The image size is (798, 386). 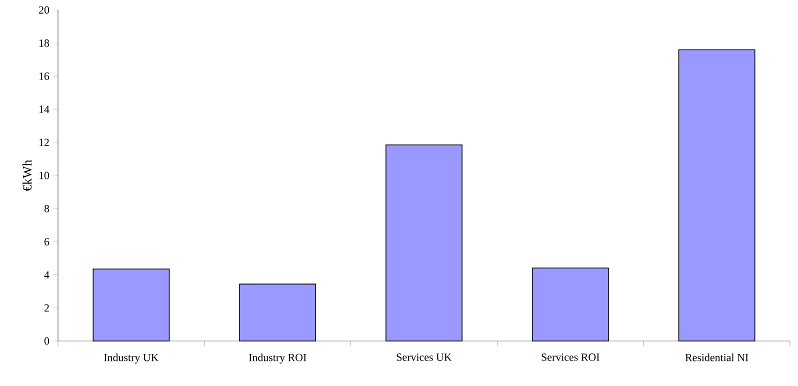 I want to click on x-tick-label: Industry ROI, so click(x=277, y=359).